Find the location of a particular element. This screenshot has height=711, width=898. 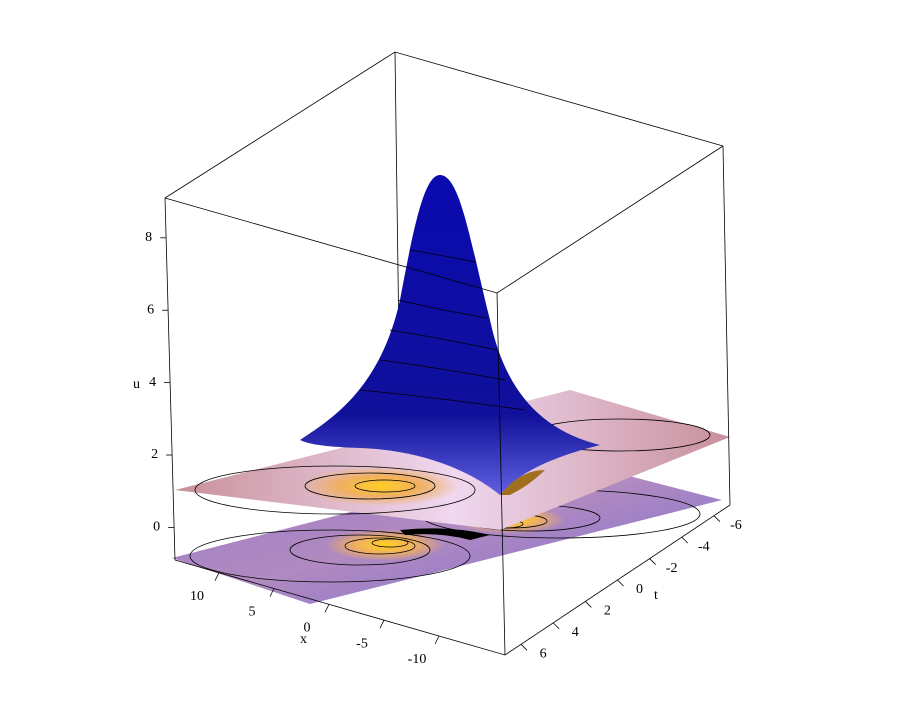

t-tick-label: -2 is located at coordinates (672, 568).